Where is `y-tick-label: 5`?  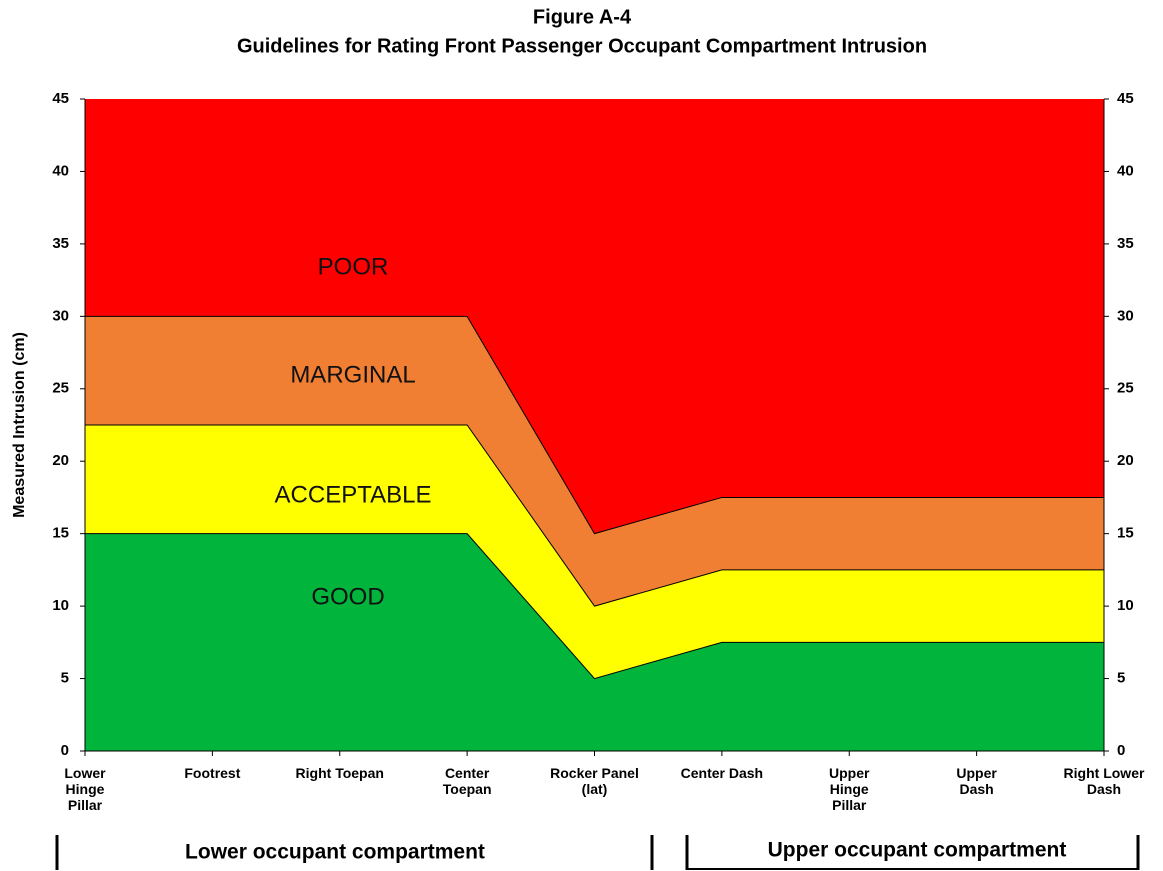 y-tick-label: 5 is located at coordinates (65, 678).